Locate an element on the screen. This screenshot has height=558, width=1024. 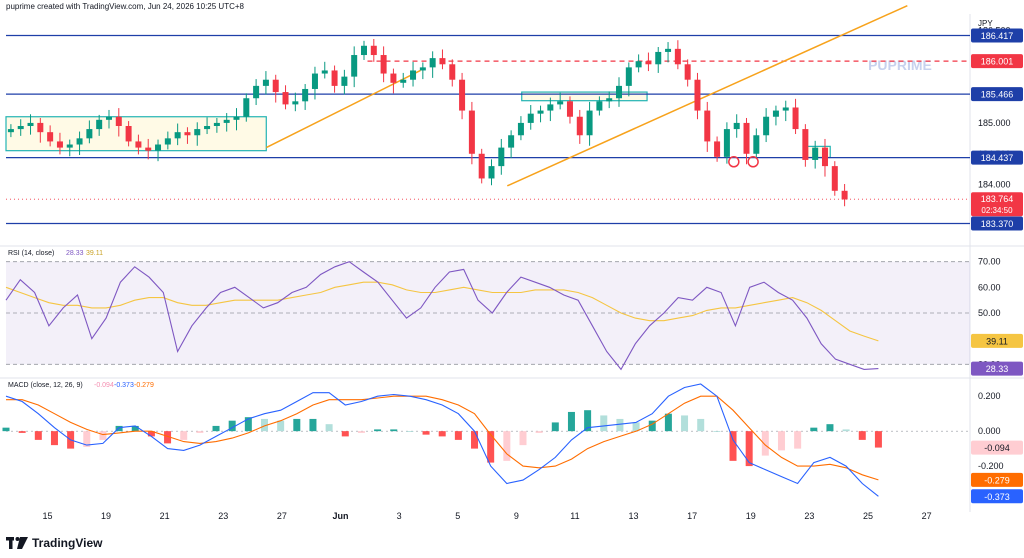
macd-legend-value: -0.279 is located at coordinates (144, 385).